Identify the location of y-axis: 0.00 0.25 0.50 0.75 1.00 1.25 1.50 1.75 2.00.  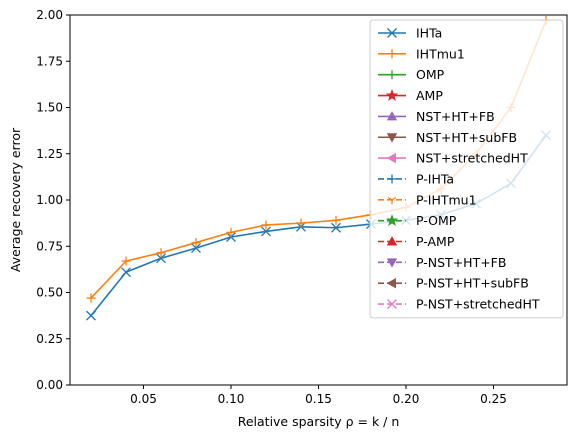
(53, 200).